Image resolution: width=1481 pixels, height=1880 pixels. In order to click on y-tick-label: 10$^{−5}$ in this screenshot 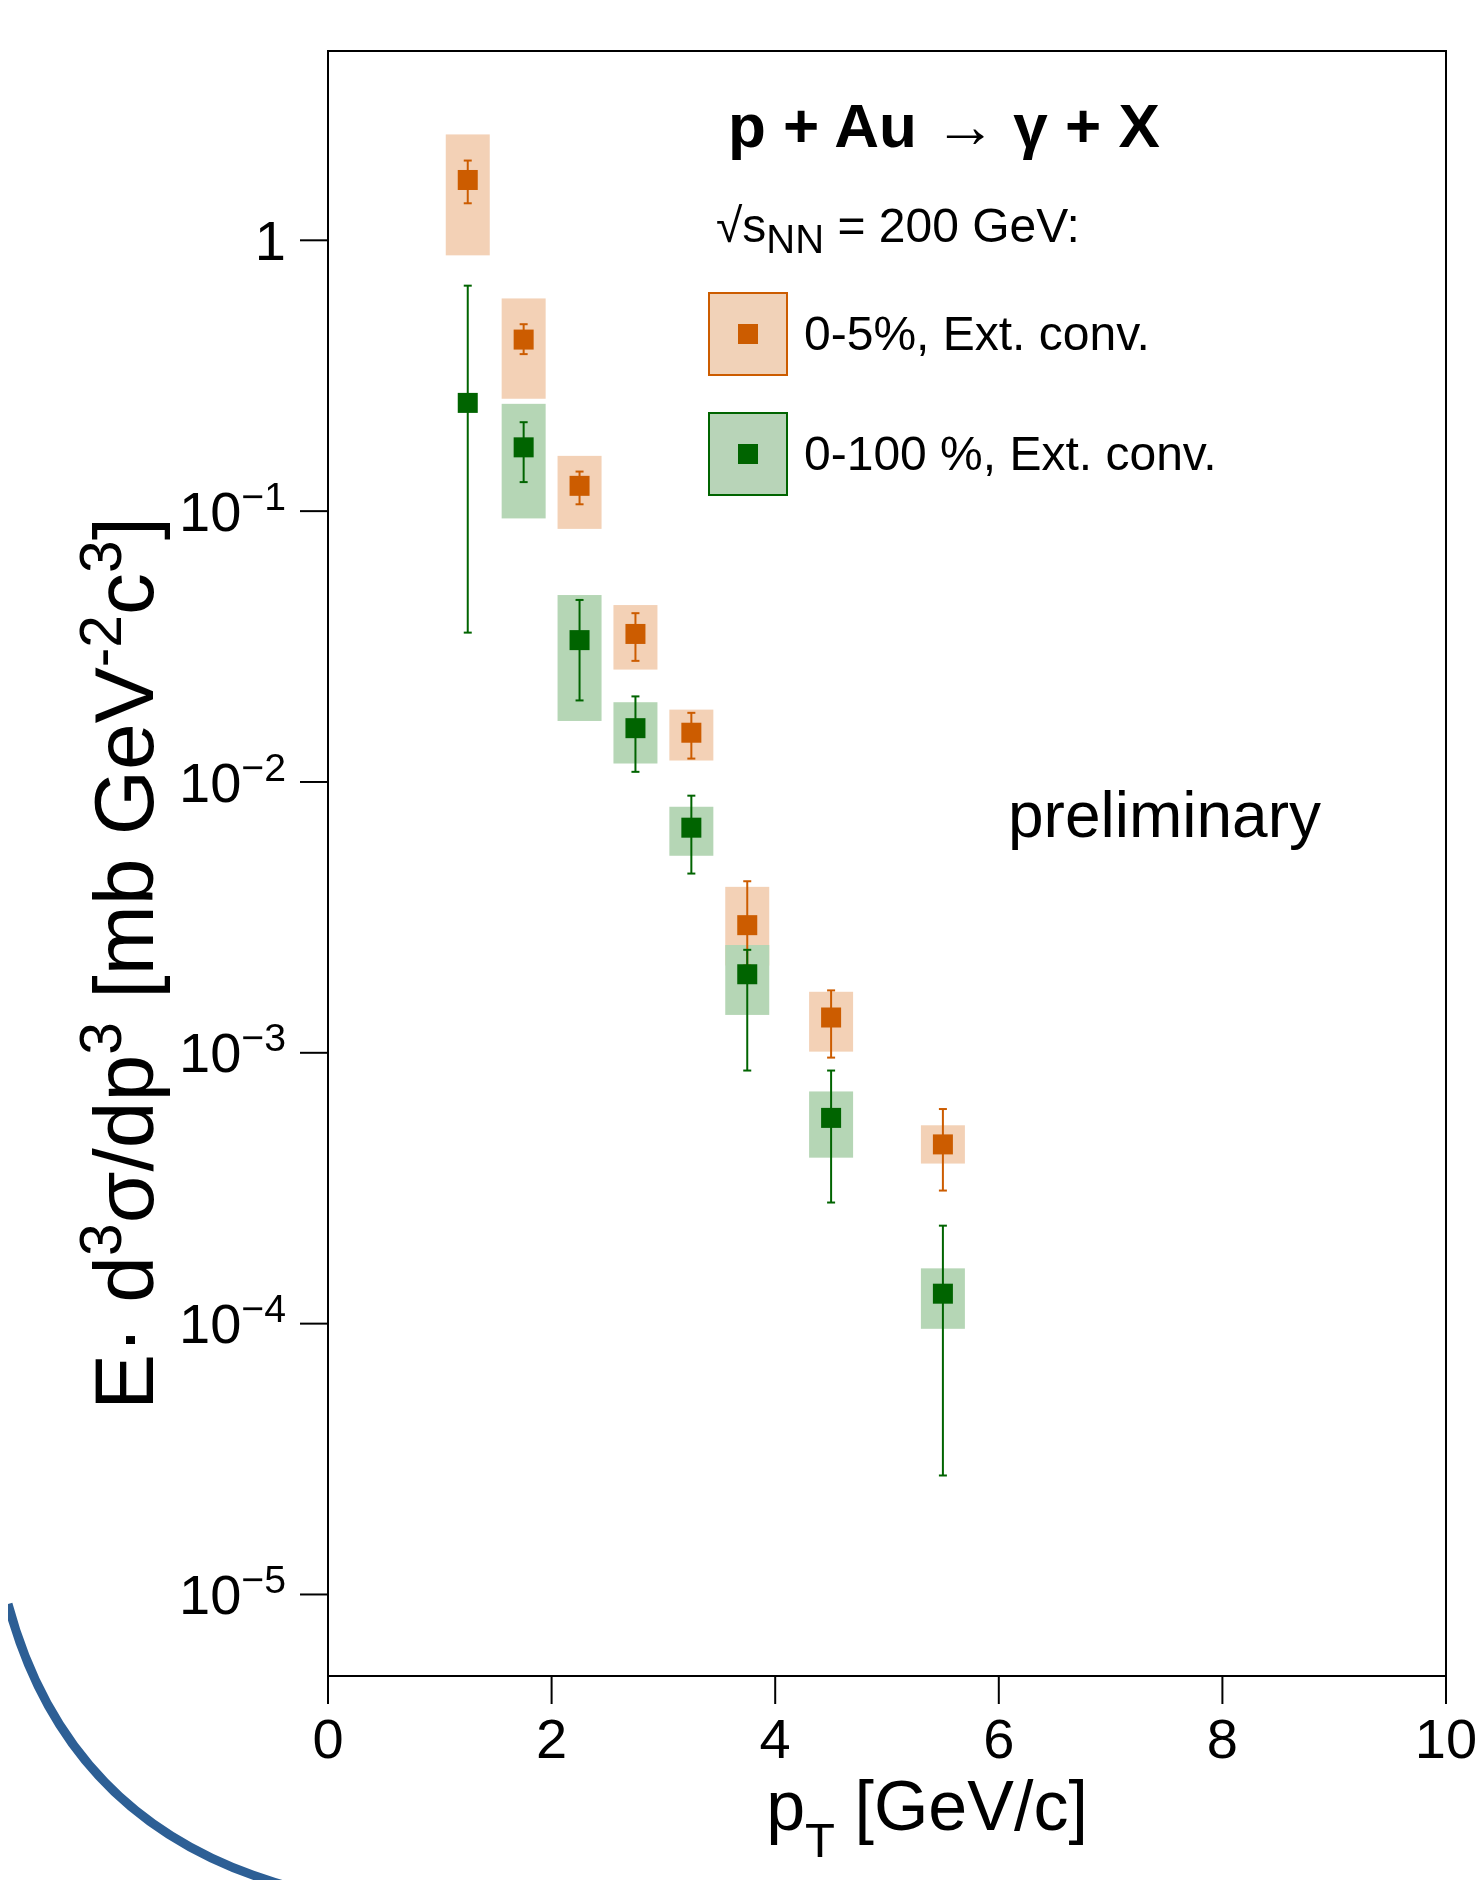, I will do `click(232, 1592)`.